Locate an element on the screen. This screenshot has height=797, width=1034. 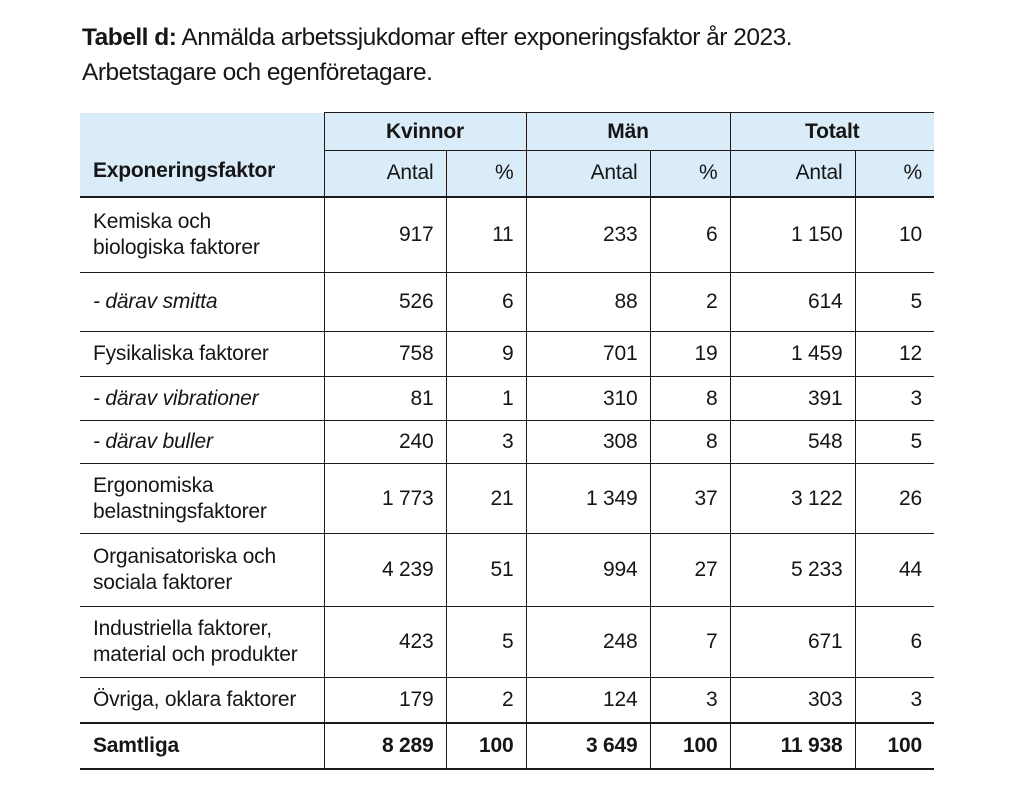
row-label: Ergonomiska belastningsfaktorer is located at coordinates (180, 498).